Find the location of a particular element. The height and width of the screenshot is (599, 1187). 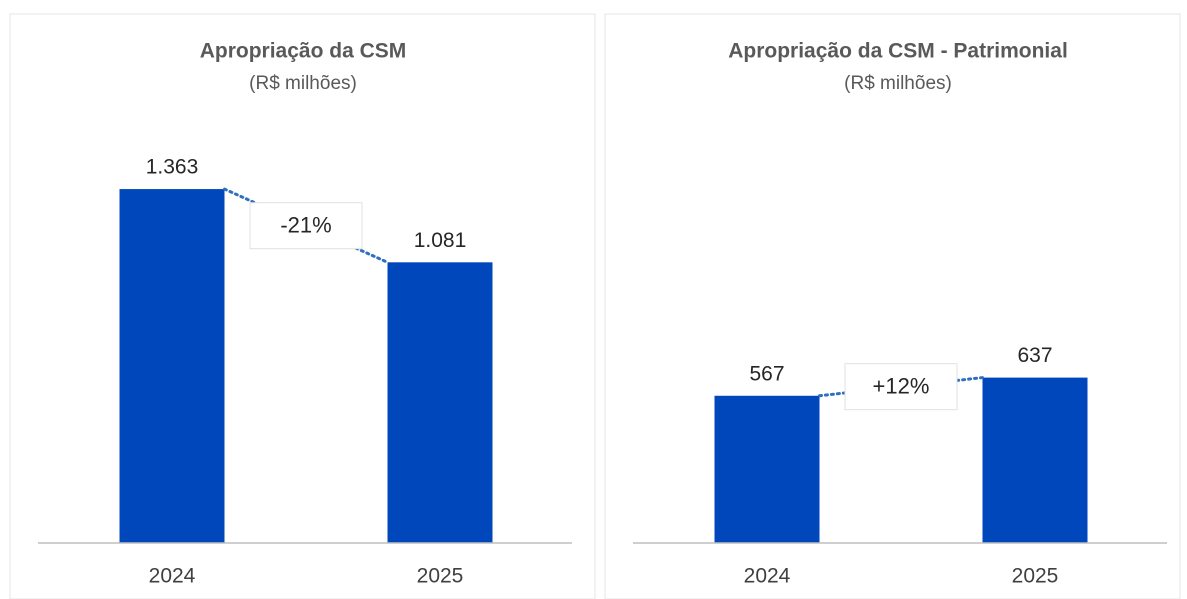

data-label: 1.363 is located at coordinates (172, 167).